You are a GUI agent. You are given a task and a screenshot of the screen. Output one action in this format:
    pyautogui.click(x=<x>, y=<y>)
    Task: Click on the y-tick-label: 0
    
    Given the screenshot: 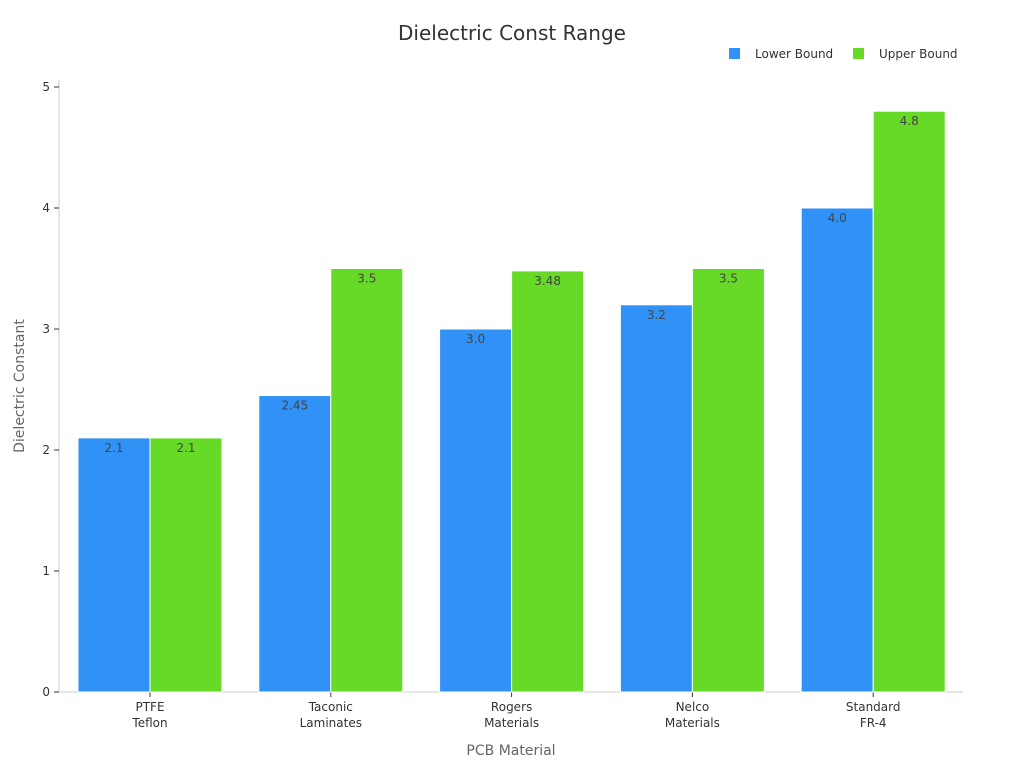 What is the action you would take?
    pyautogui.click(x=46, y=692)
    